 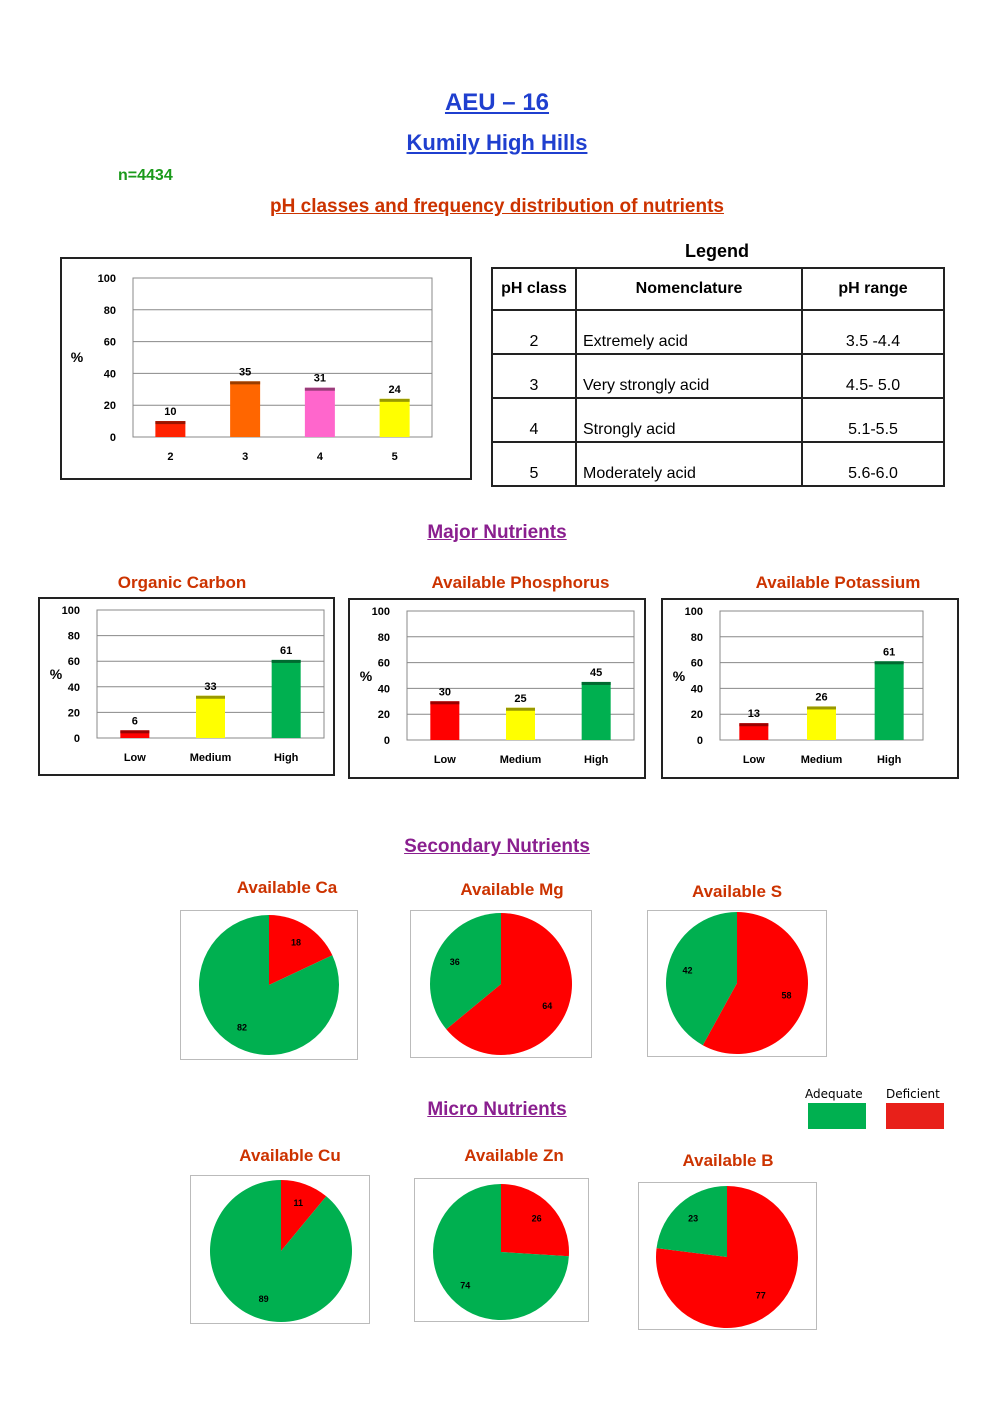 I want to click on legend-row: 4 Strongly acid 5.1-5.5, so click(x=718, y=420).